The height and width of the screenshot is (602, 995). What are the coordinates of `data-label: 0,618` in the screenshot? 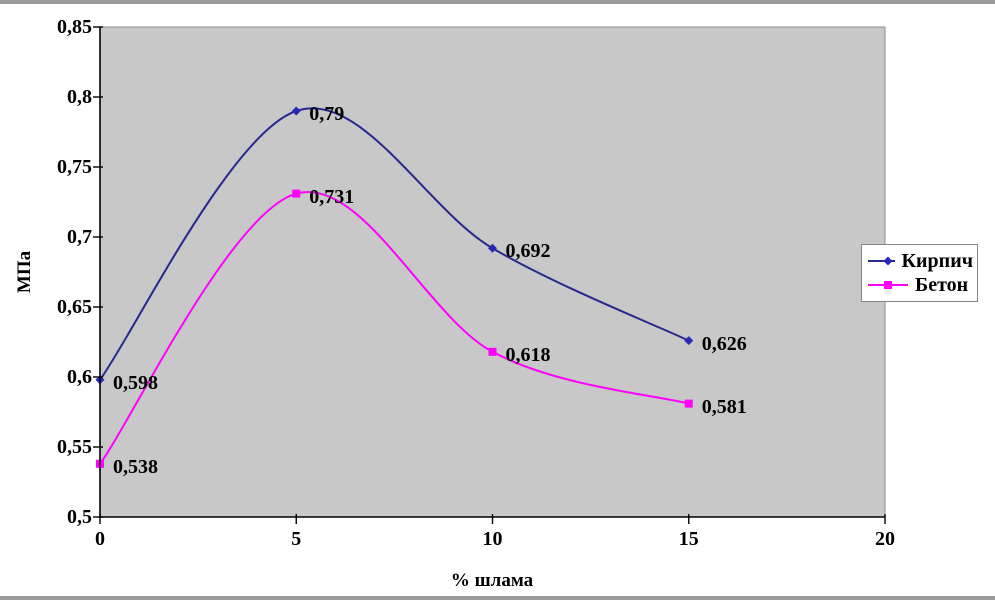 It's located at (528, 354).